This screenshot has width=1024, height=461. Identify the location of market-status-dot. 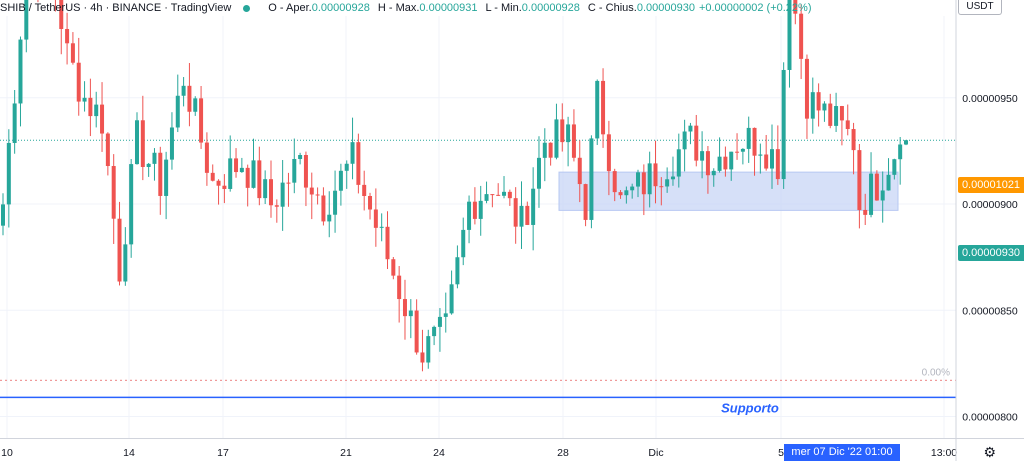
(247, 8).